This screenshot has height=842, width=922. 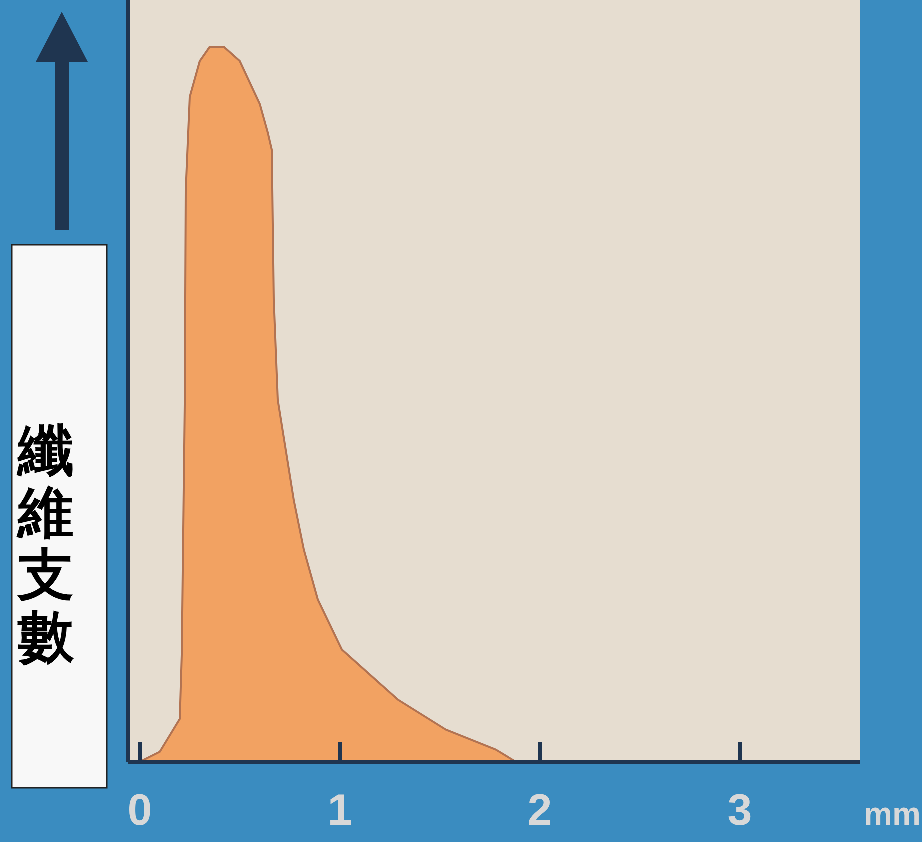 I want to click on y-axis-title: 纖維支數, so click(x=45, y=544).